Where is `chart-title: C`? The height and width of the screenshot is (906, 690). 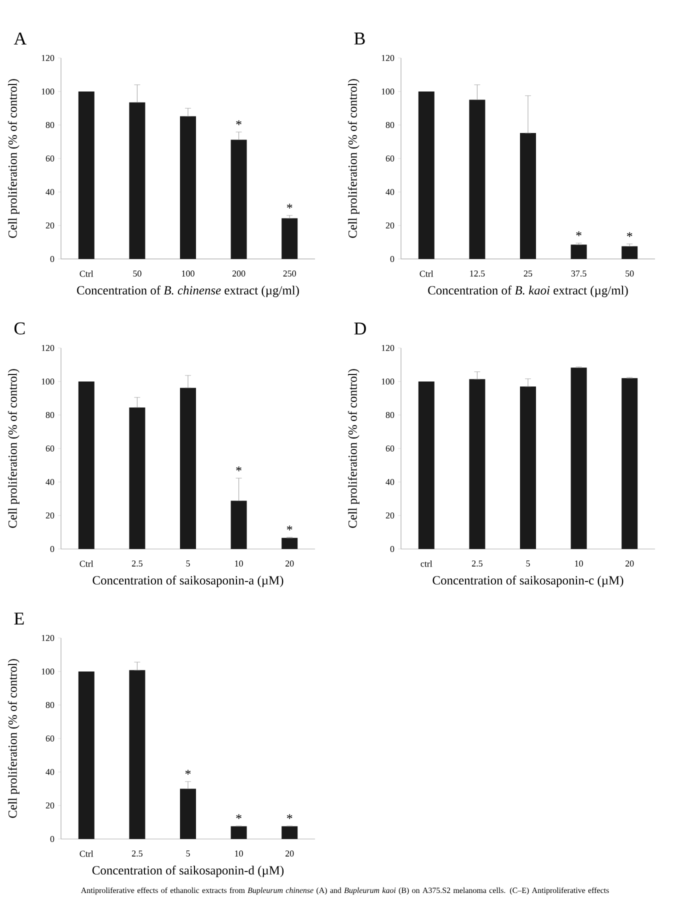 chart-title: C is located at coordinates (19, 328).